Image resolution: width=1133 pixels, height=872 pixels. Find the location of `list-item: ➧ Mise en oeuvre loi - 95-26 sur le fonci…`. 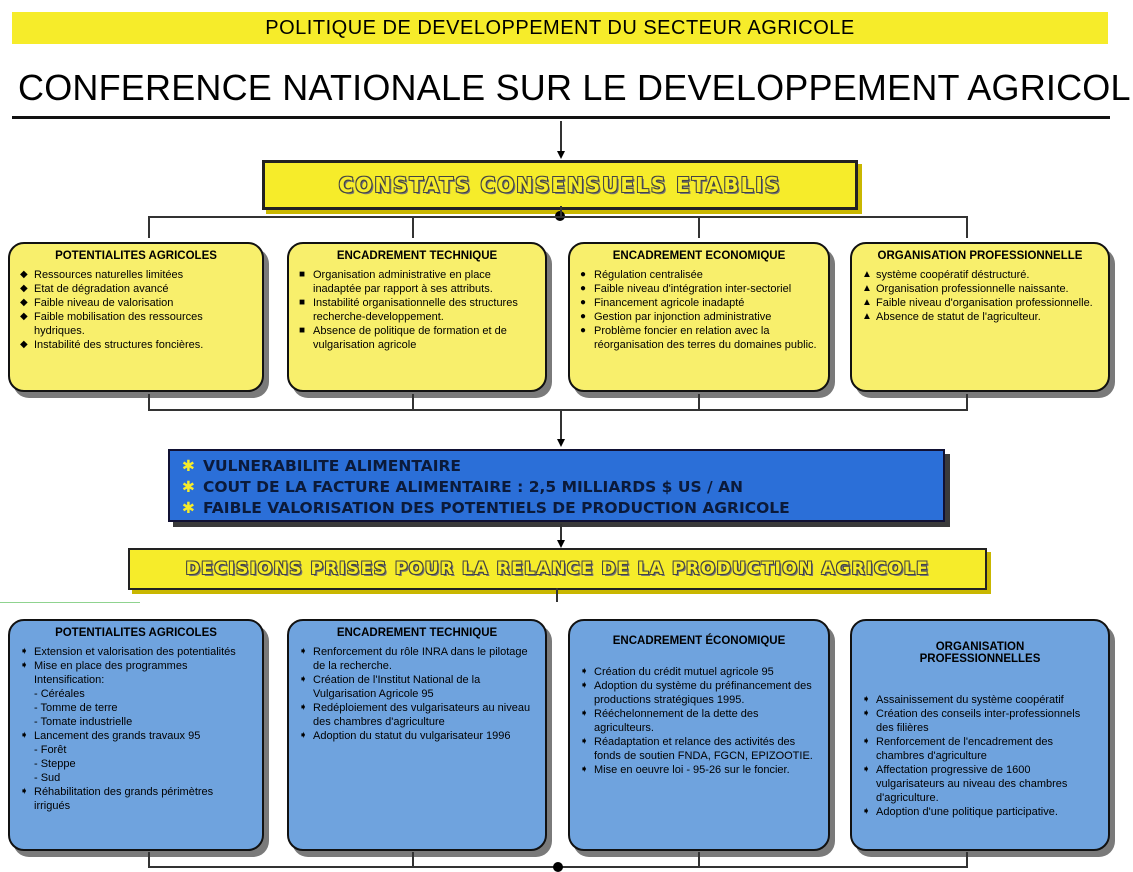

list-item: ➧ Mise en oeuvre loi - 95-26 sur le fonci… is located at coordinates (685, 770).